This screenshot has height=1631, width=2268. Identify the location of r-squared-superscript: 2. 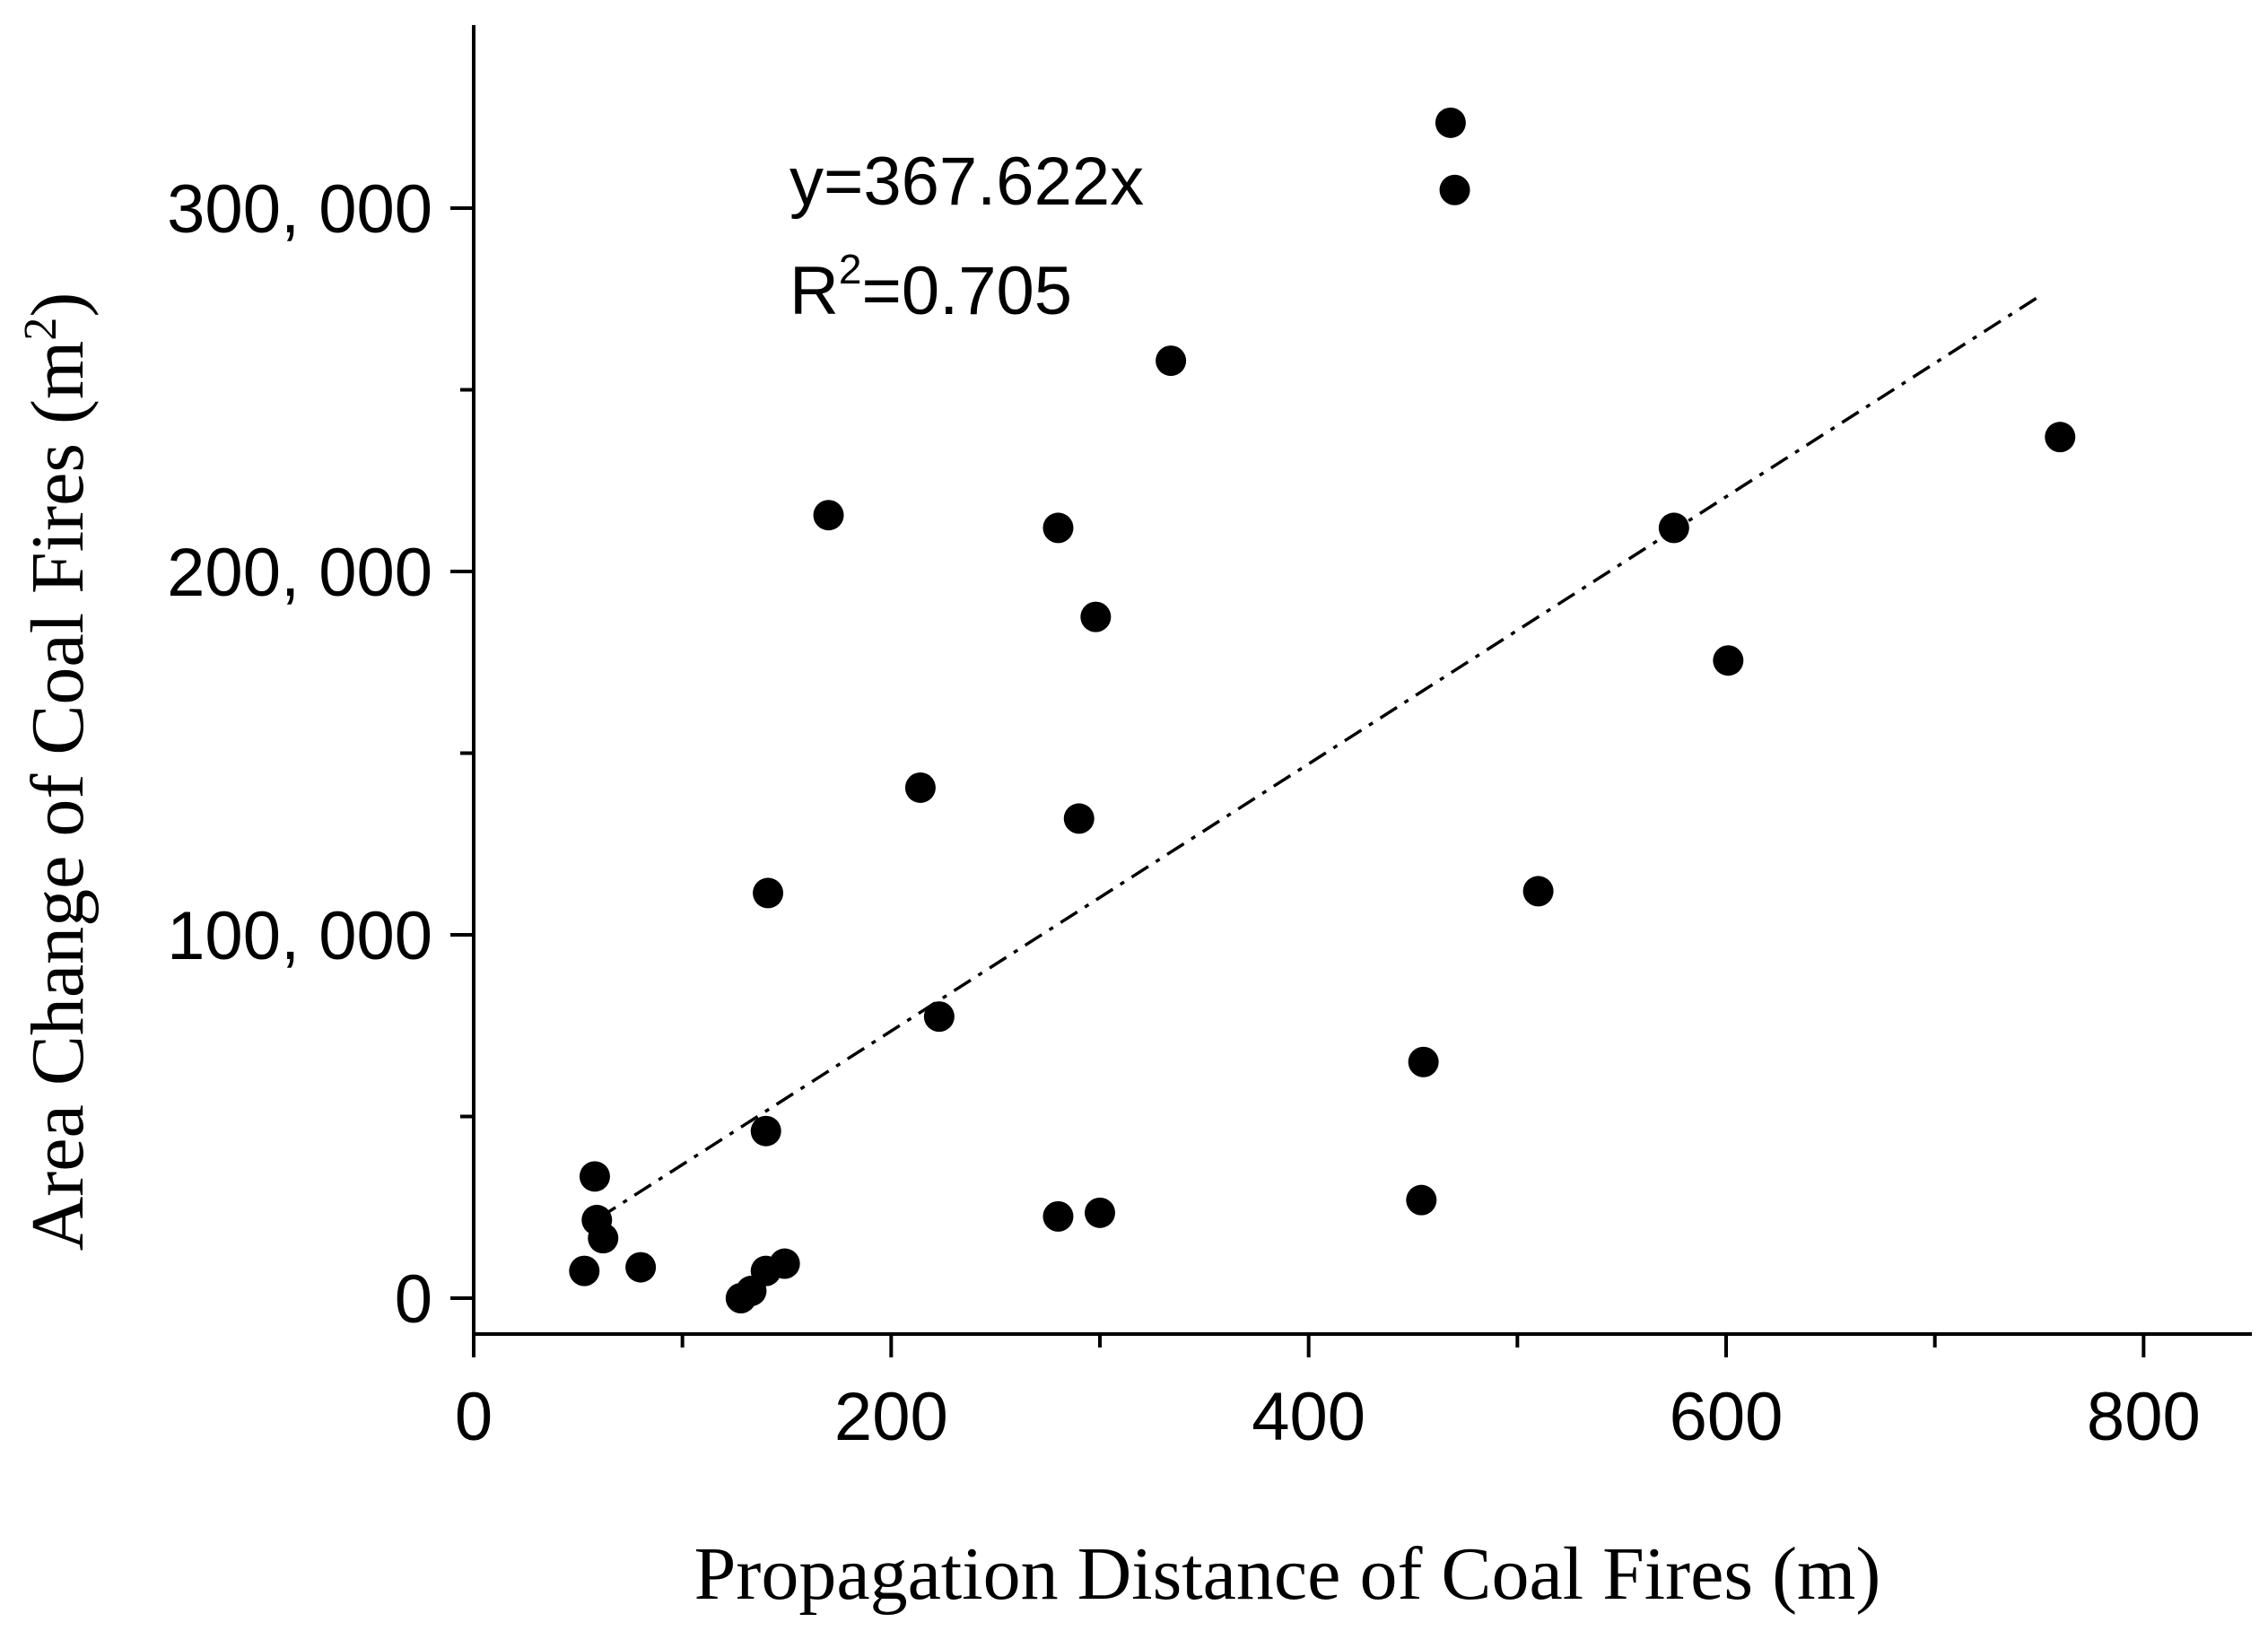
(850, 269).